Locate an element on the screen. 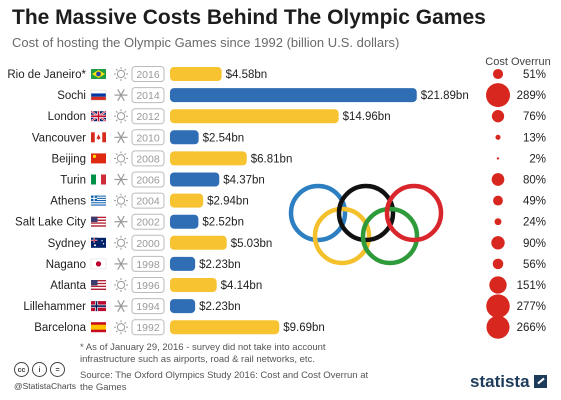  cost-overrun-label: 151% is located at coordinates (531, 286).